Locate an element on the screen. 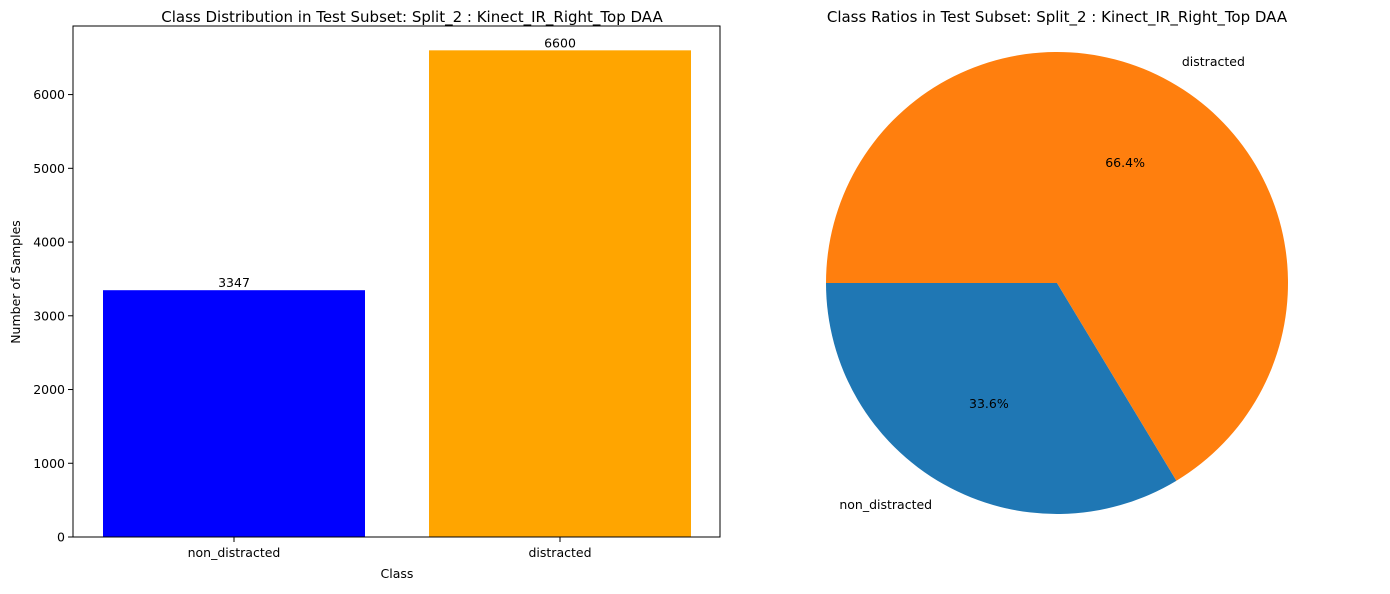 This screenshot has width=1390, height=594. y-tick-label: 4000 is located at coordinates (49, 242).